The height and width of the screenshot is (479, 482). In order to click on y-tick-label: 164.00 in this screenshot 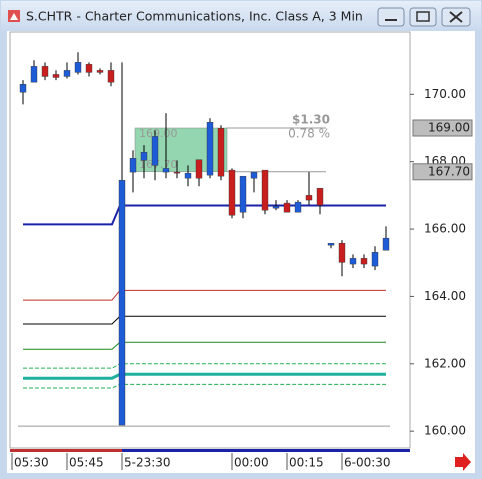, I will do `click(445, 296)`.